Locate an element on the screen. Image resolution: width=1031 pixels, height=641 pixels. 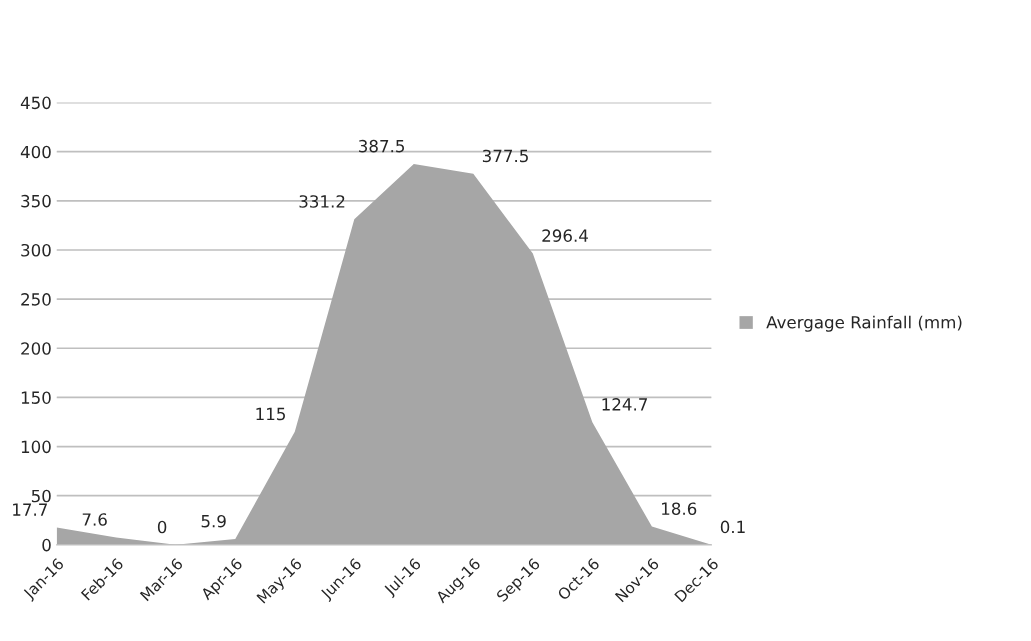
data-label: 387.5 is located at coordinates (382, 146).